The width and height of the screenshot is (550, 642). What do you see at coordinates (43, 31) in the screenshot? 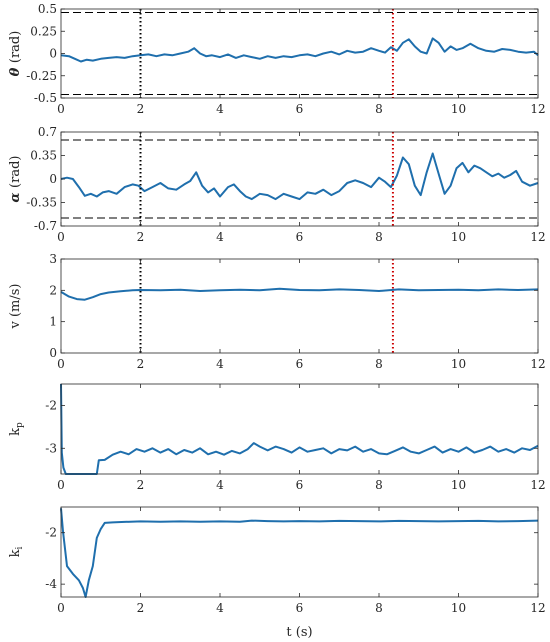
I see `y-tick-label: 0.25` at bounding box center [43, 31].